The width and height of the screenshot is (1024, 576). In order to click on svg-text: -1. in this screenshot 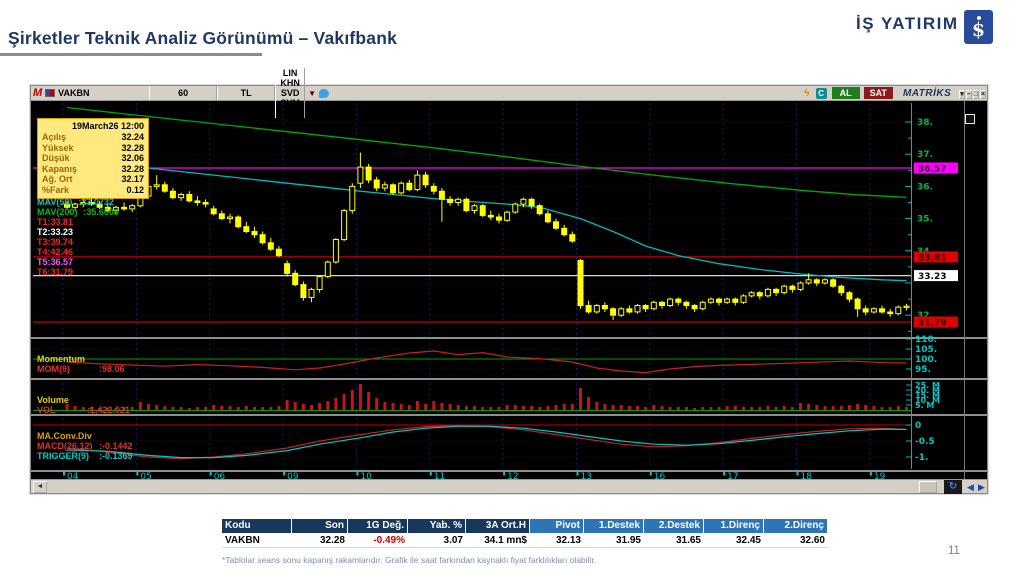, I will do `click(921, 458)`.